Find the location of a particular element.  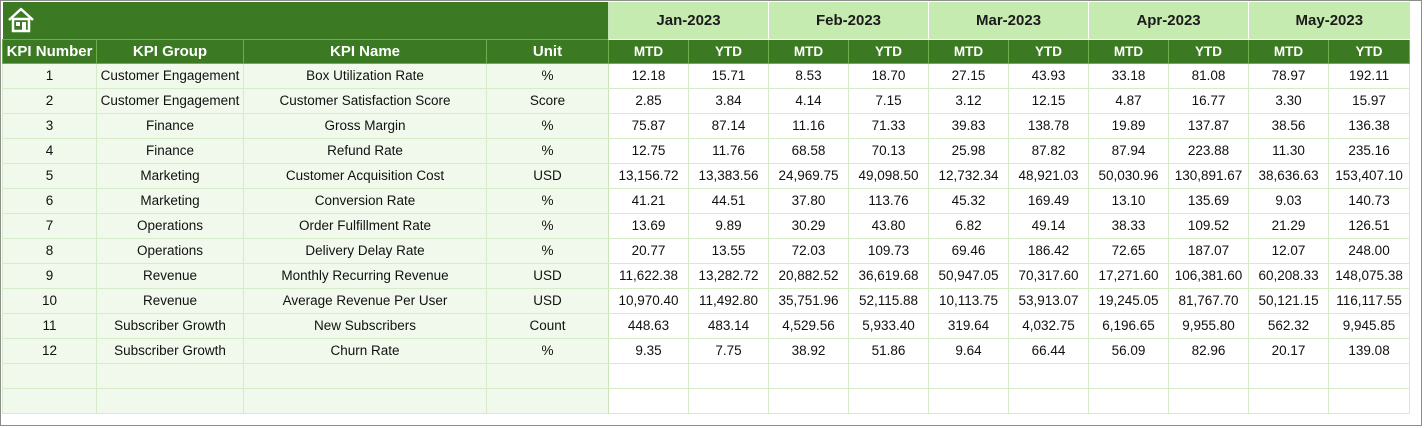

cell-mtd: 75.87 is located at coordinates (648, 125).